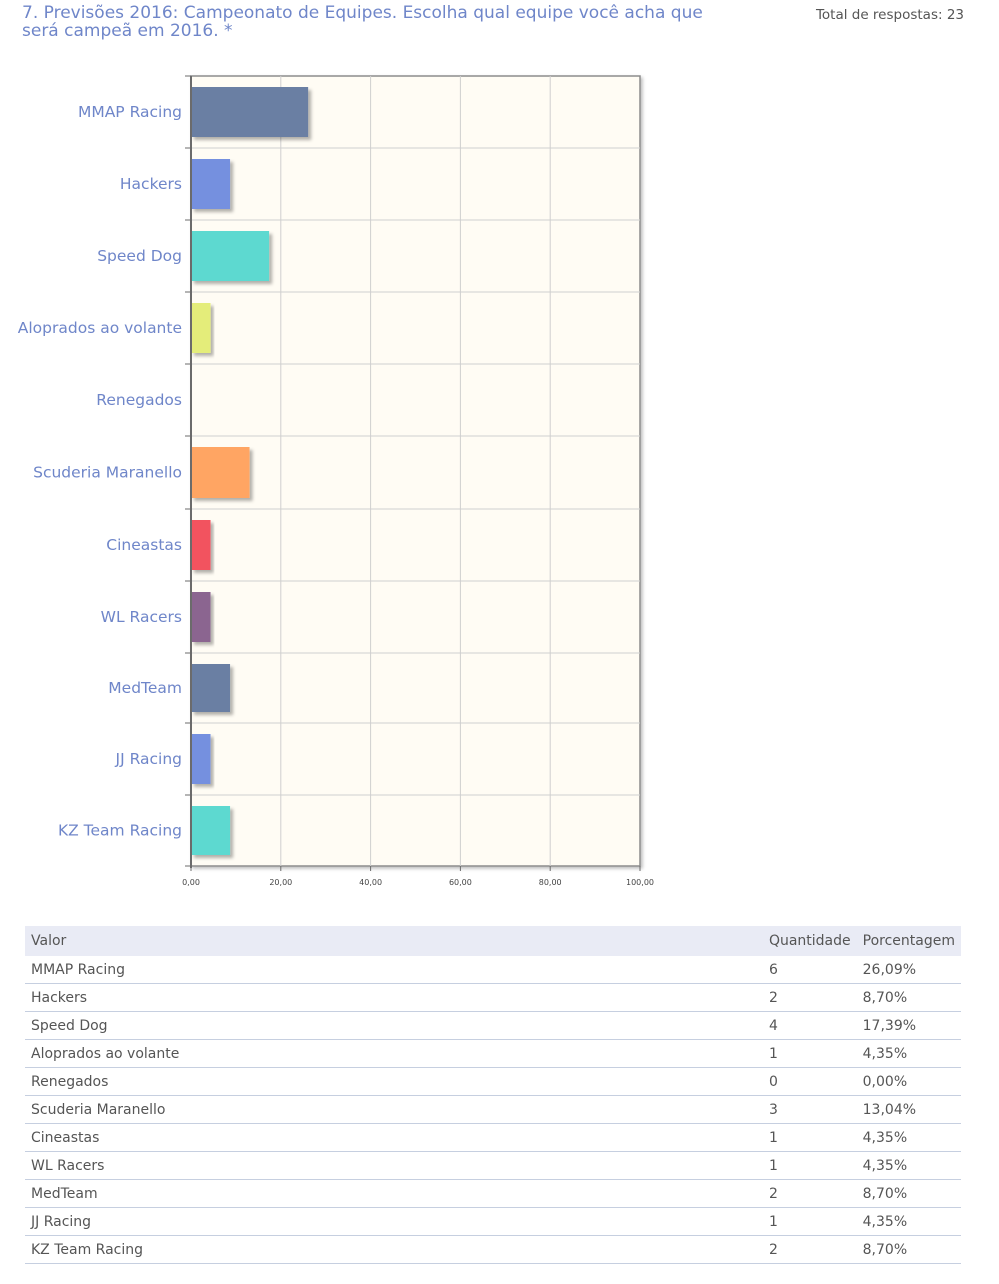 The width and height of the screenshot is (999, 1284). What do you see at coordinates (149, 759) in the screenshot?
I see `category-label: JJ Racing` at bounding box center [149, 759].